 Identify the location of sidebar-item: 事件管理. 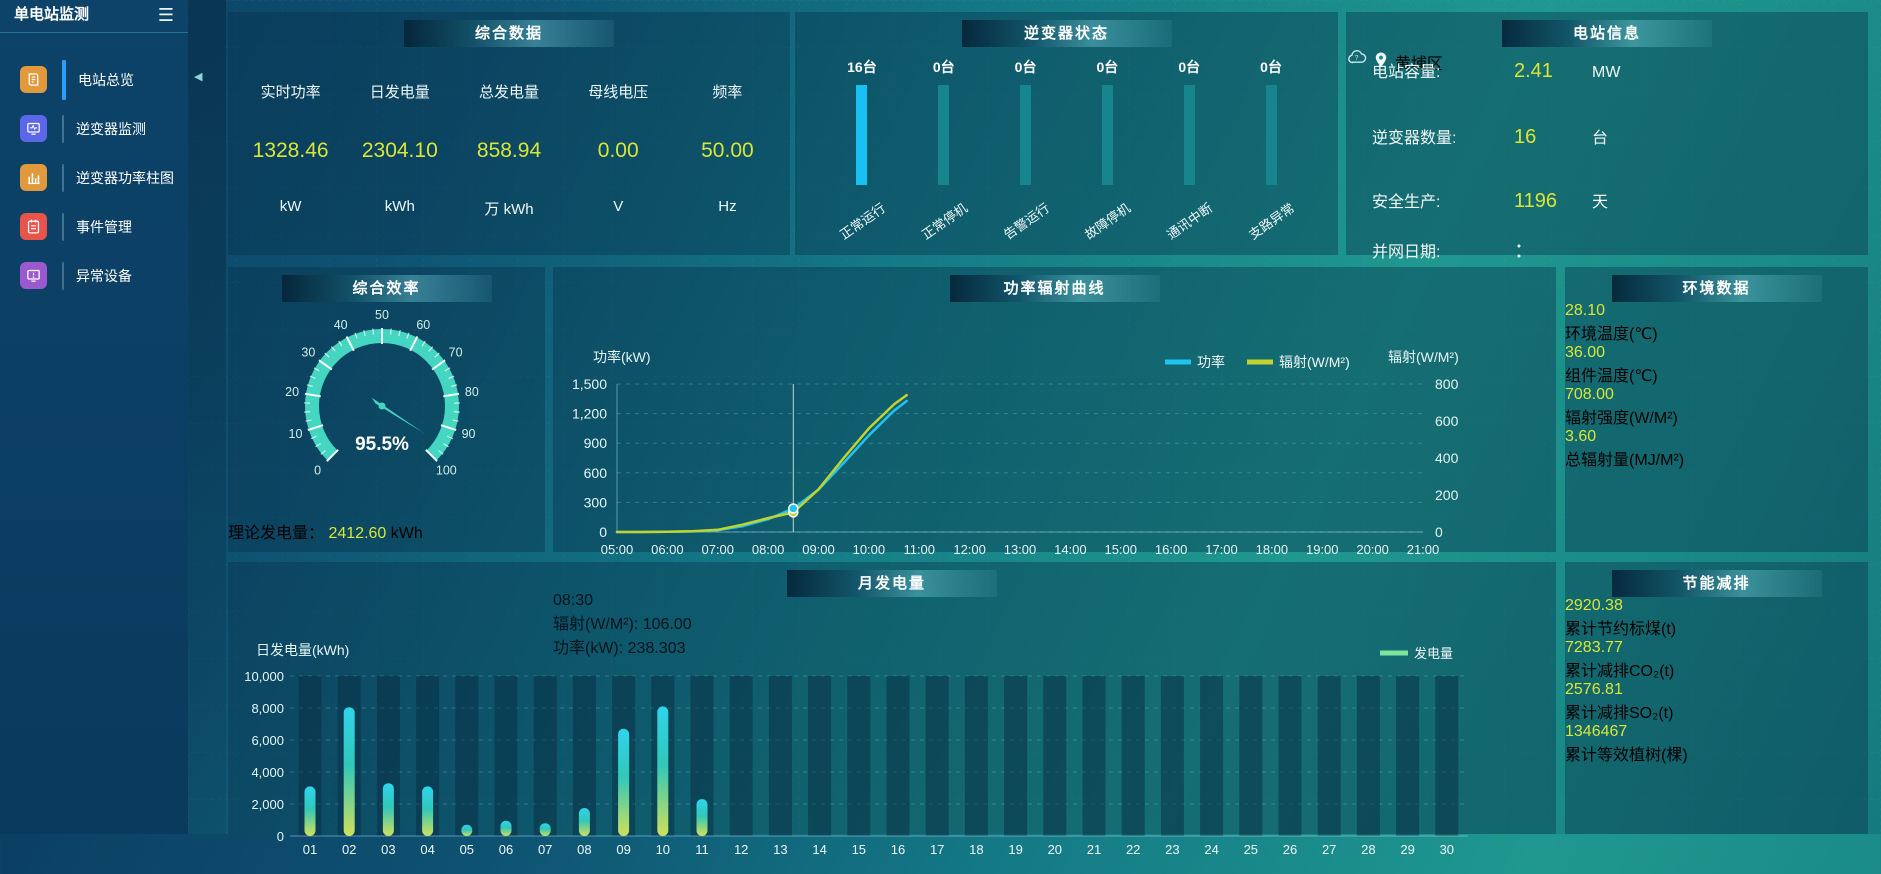
(94, 226).